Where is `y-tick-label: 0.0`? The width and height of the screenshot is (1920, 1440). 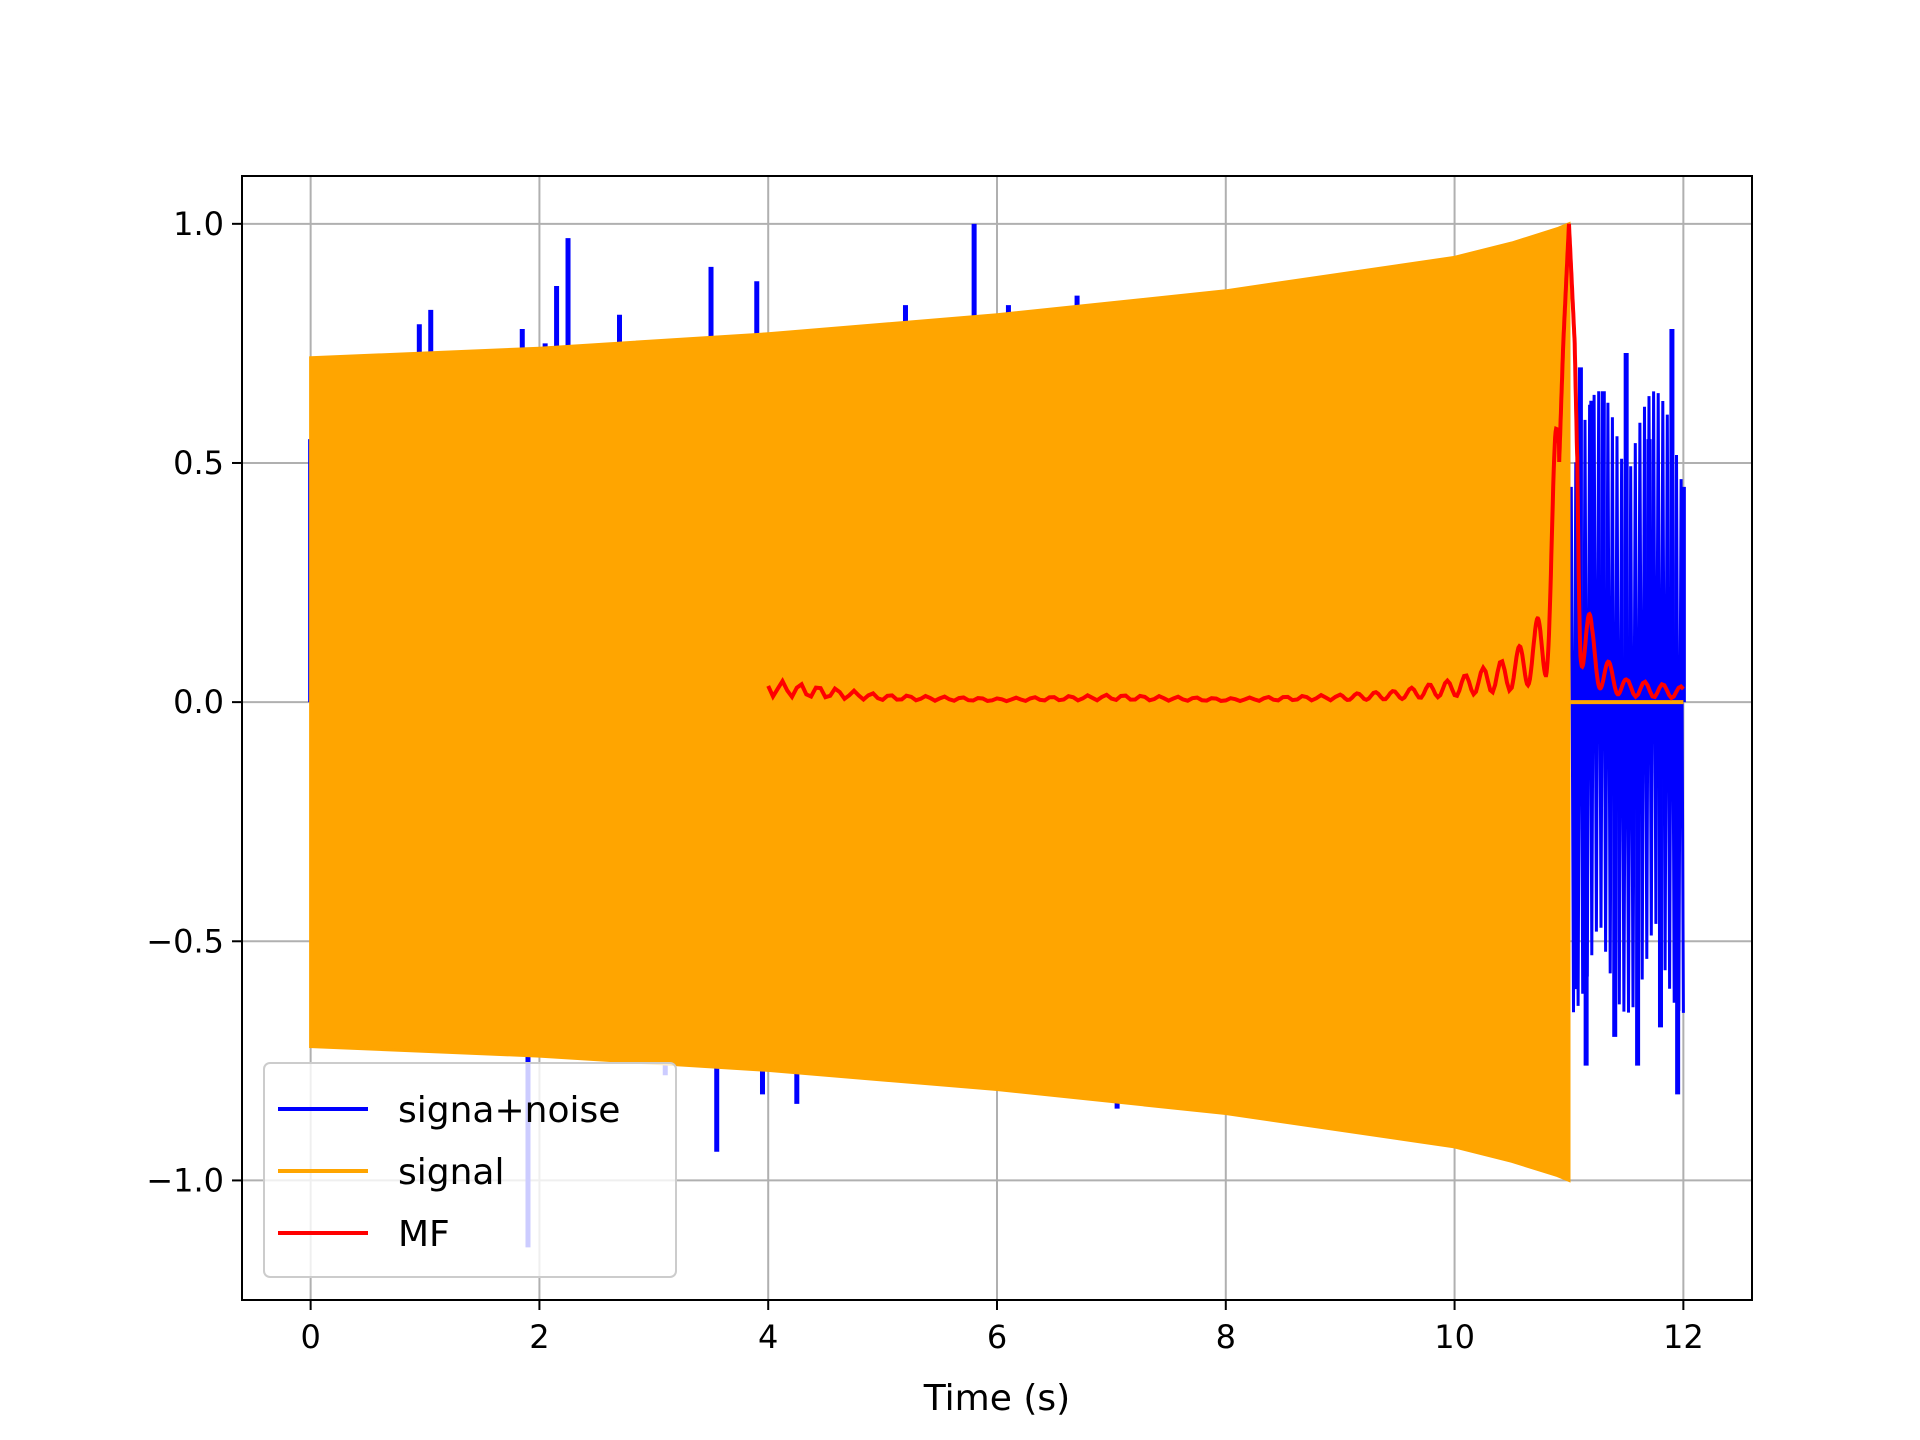 y-tick-label: 0.0 is located at coordinates (198, 702).